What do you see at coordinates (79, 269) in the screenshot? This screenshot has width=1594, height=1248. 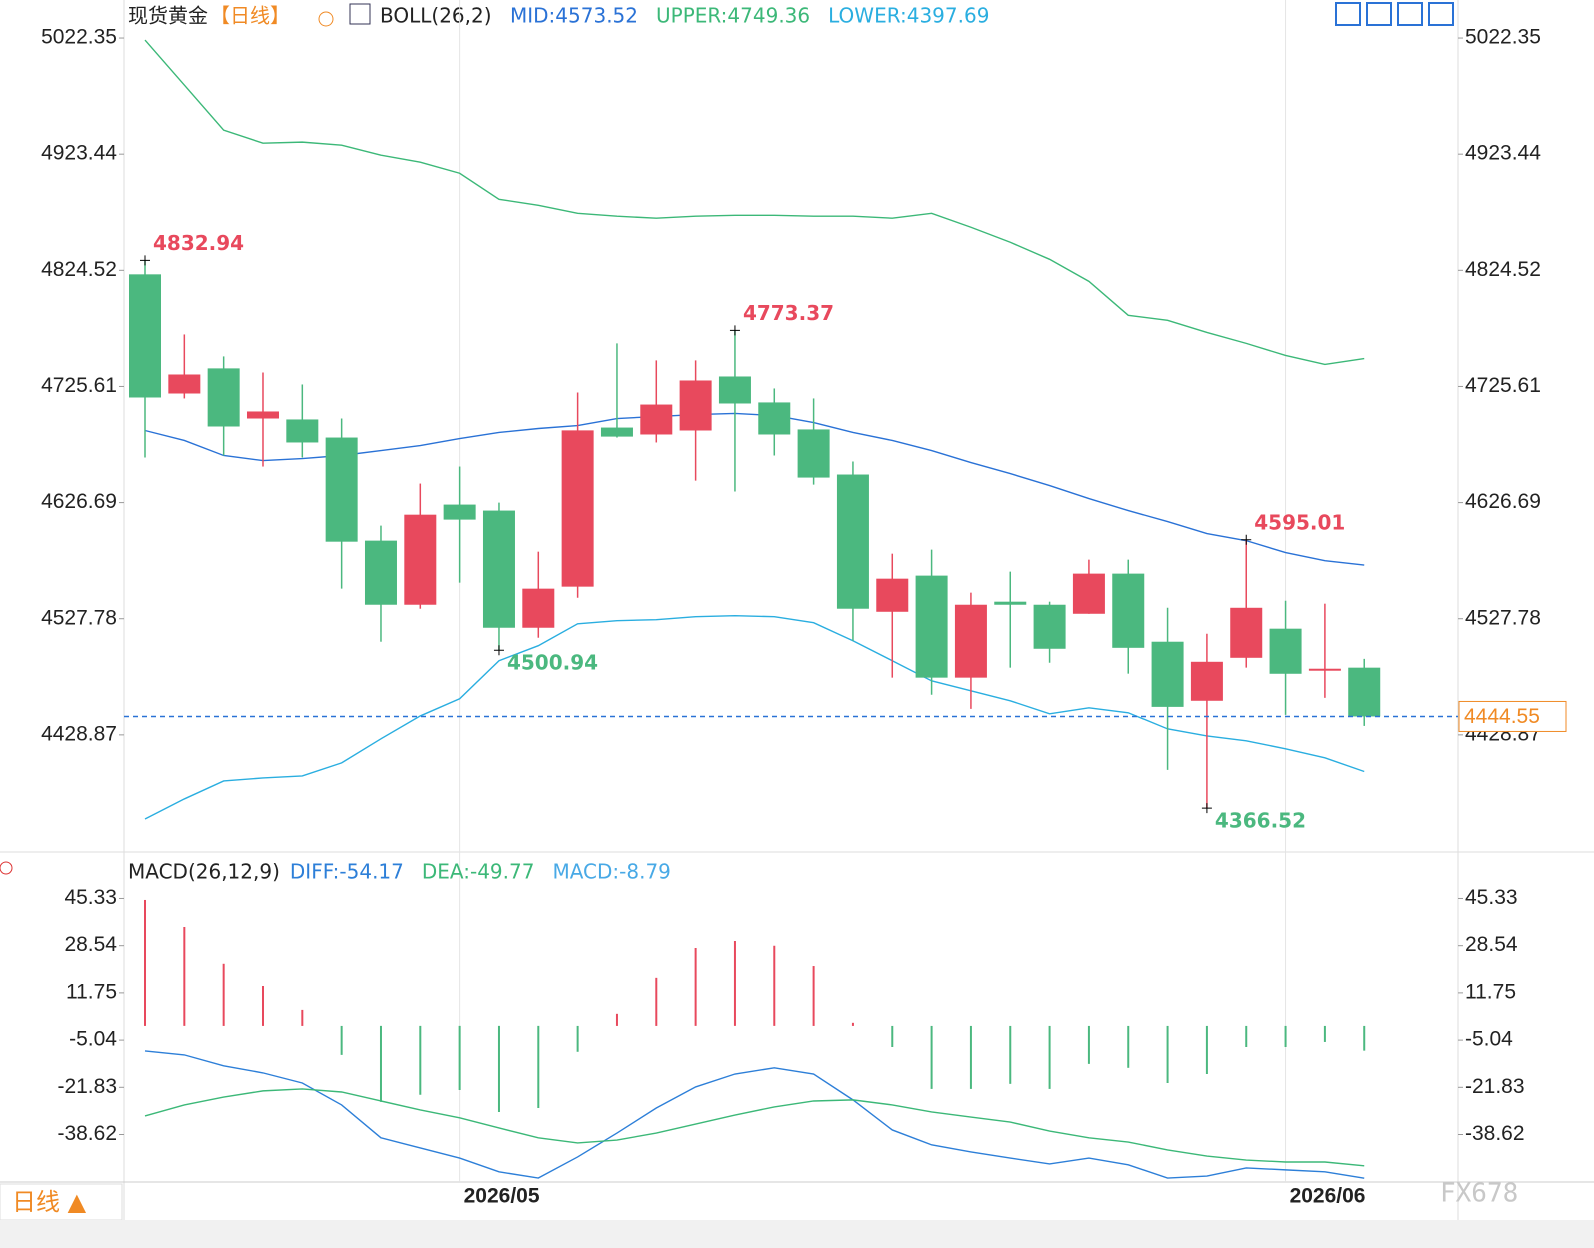 I see `y-tick-label: 4824.52` at bounding box center [79, 269].